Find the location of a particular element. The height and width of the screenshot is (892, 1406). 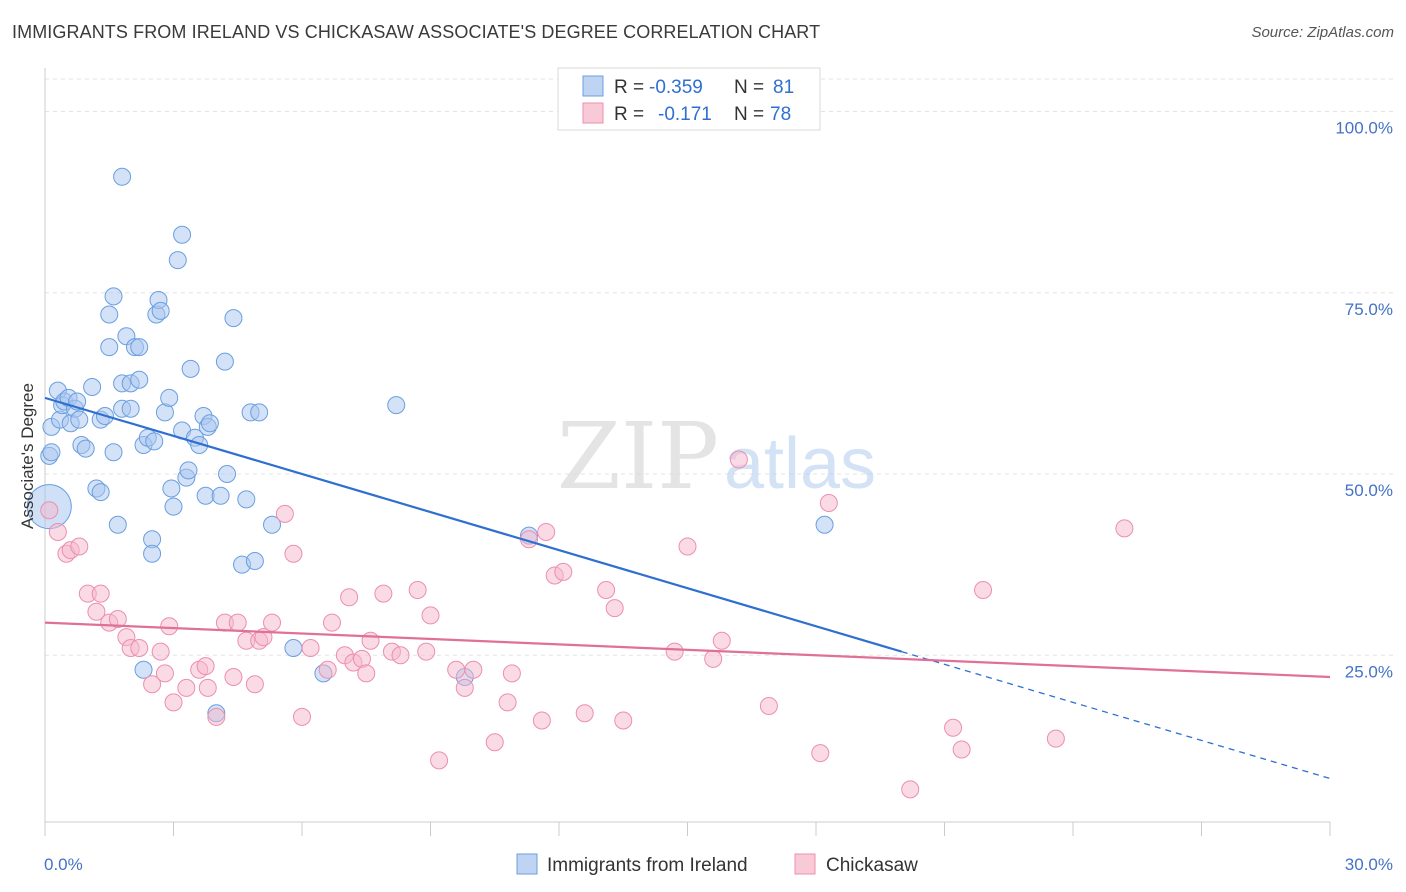

x-tick-label-min: 0.0% is located at coordinates (63, 864).